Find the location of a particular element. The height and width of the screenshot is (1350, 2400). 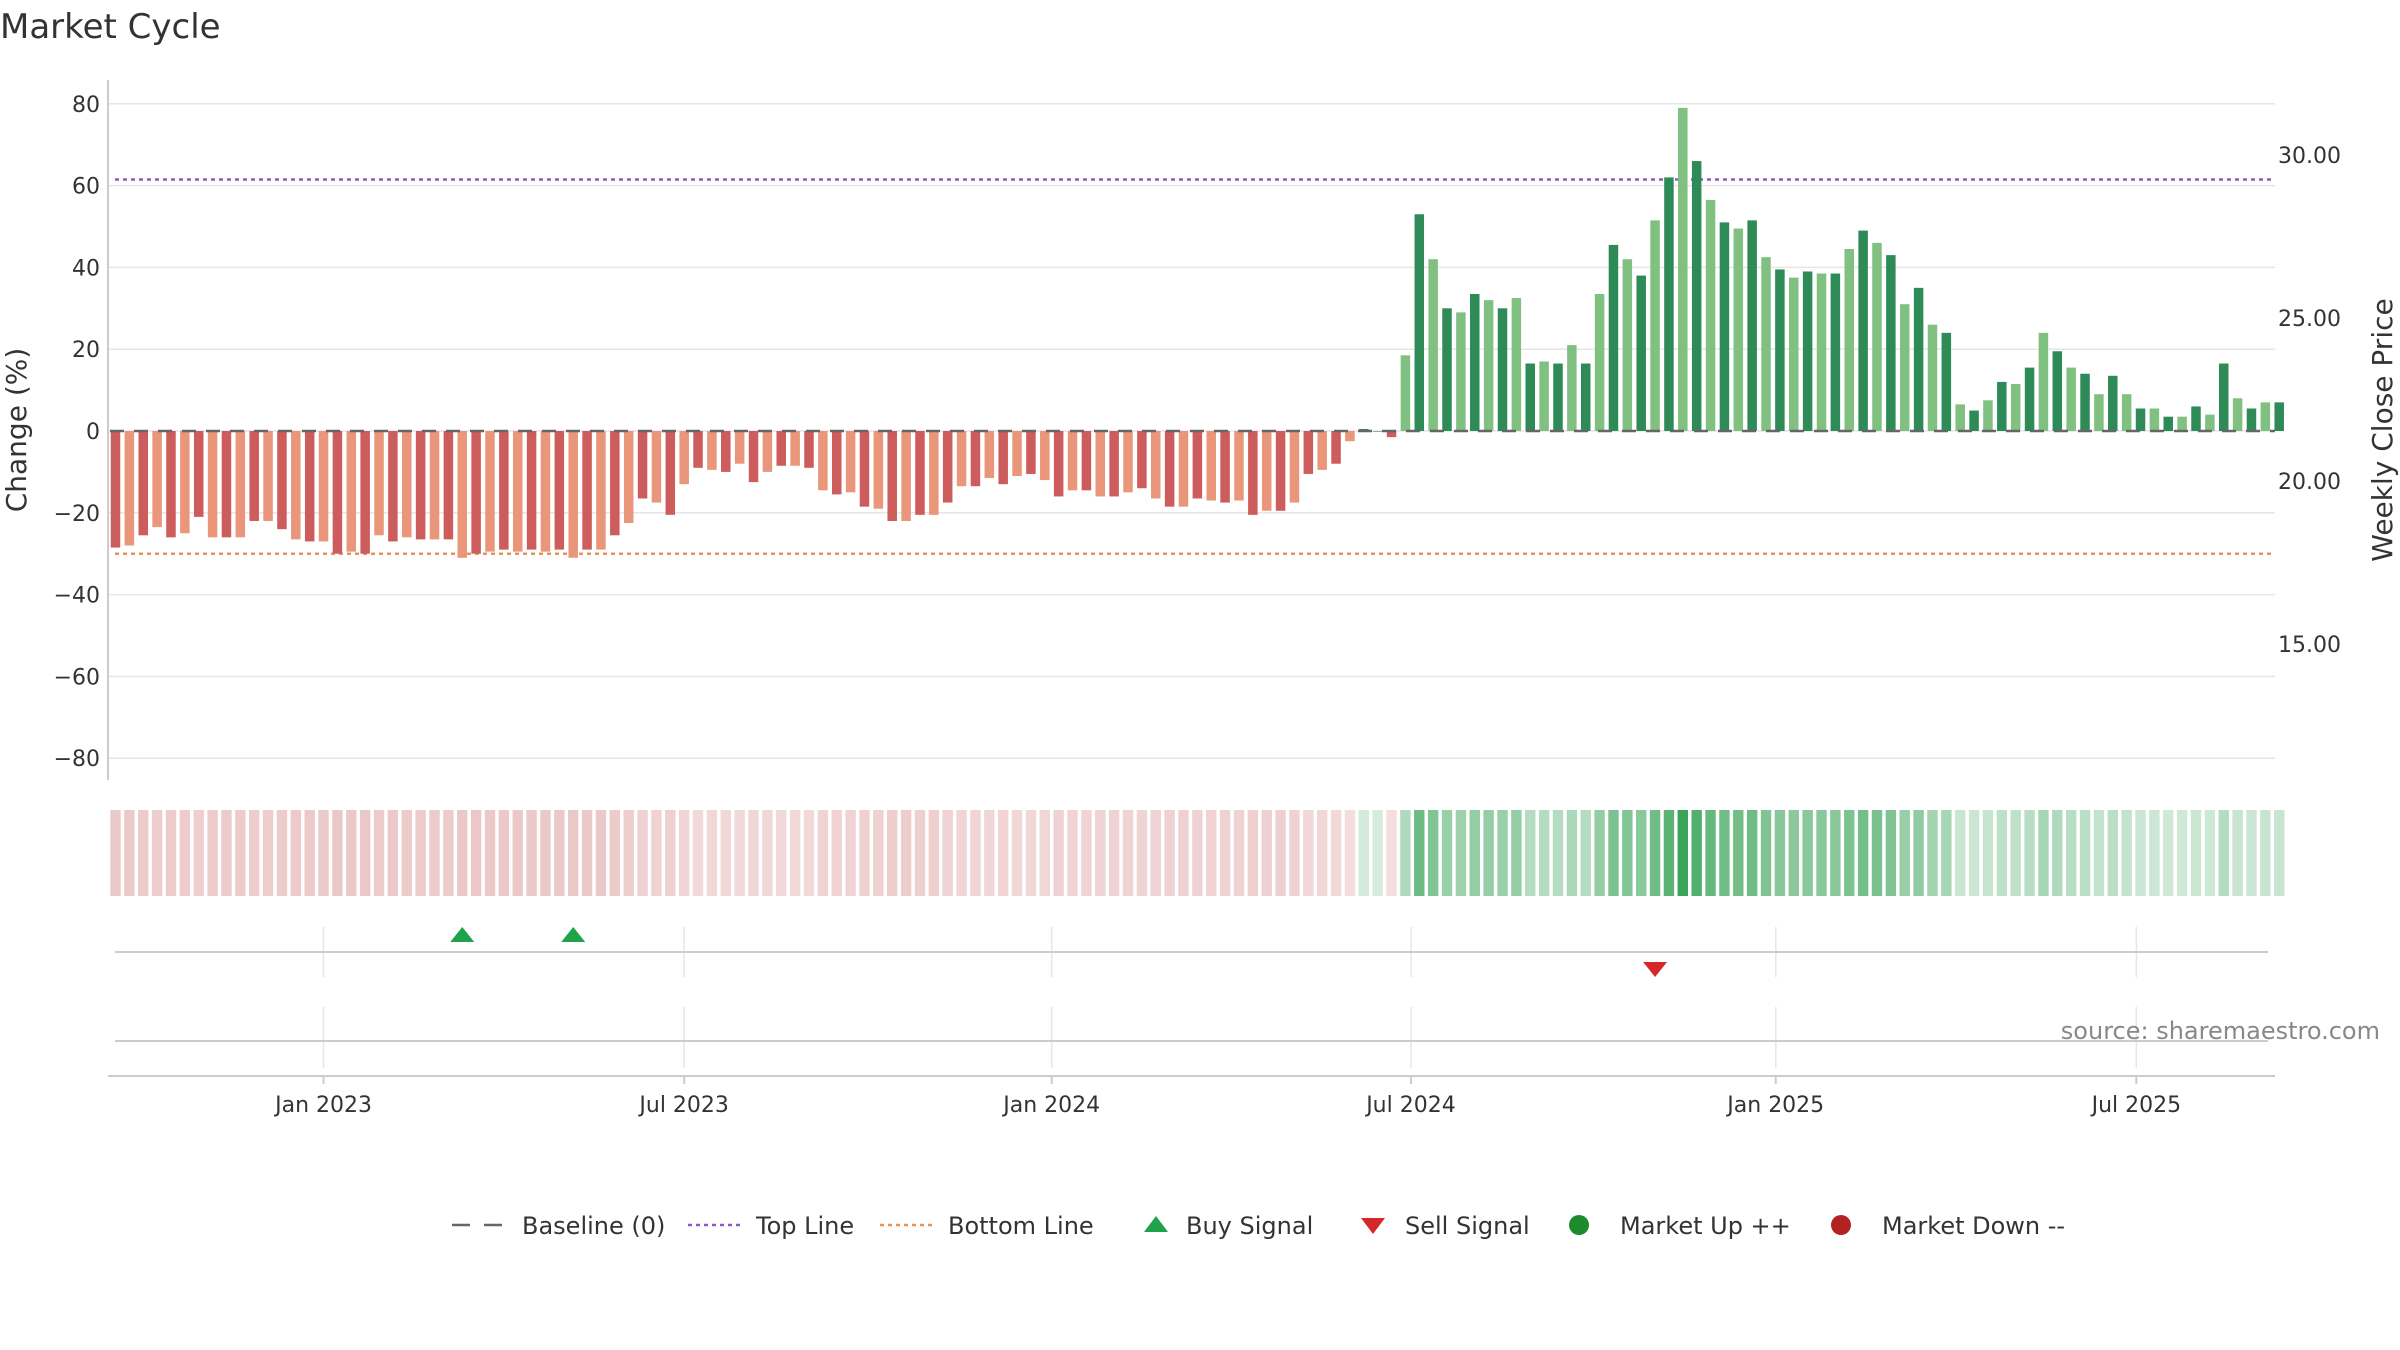

y-axis-title: Change (%) is located at coordinates (16, 430).